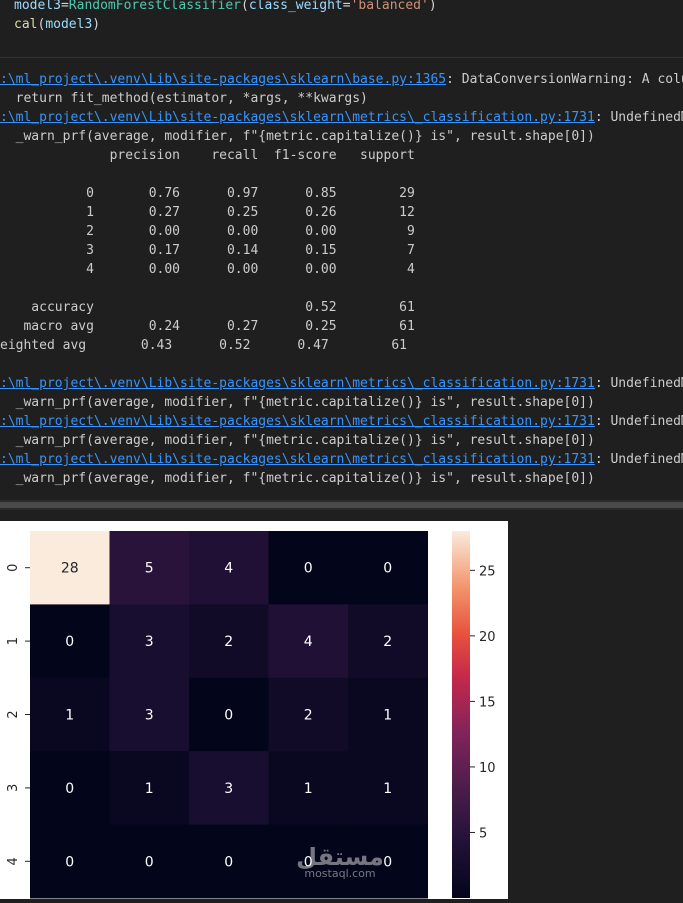  Describe the element at coordinates (487, 702) in the screenshot. I see `colorbar-tick-label: 15` at that location.